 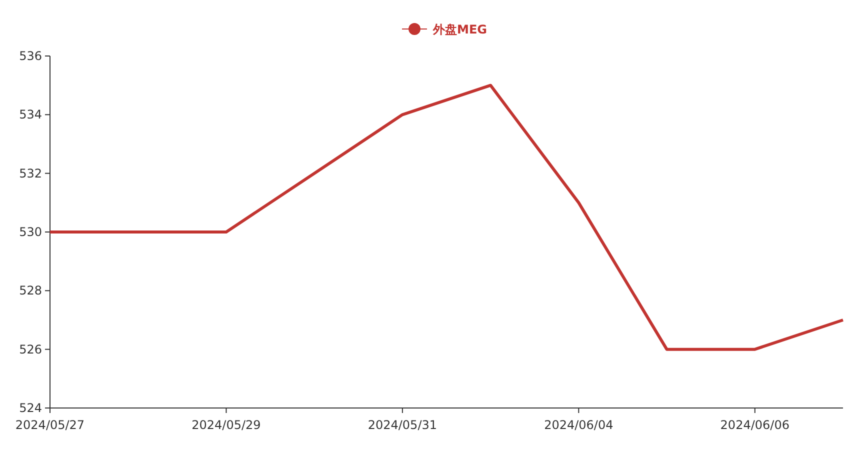 I want to click on y-tick-label: 534, so click(x=30, y=115).